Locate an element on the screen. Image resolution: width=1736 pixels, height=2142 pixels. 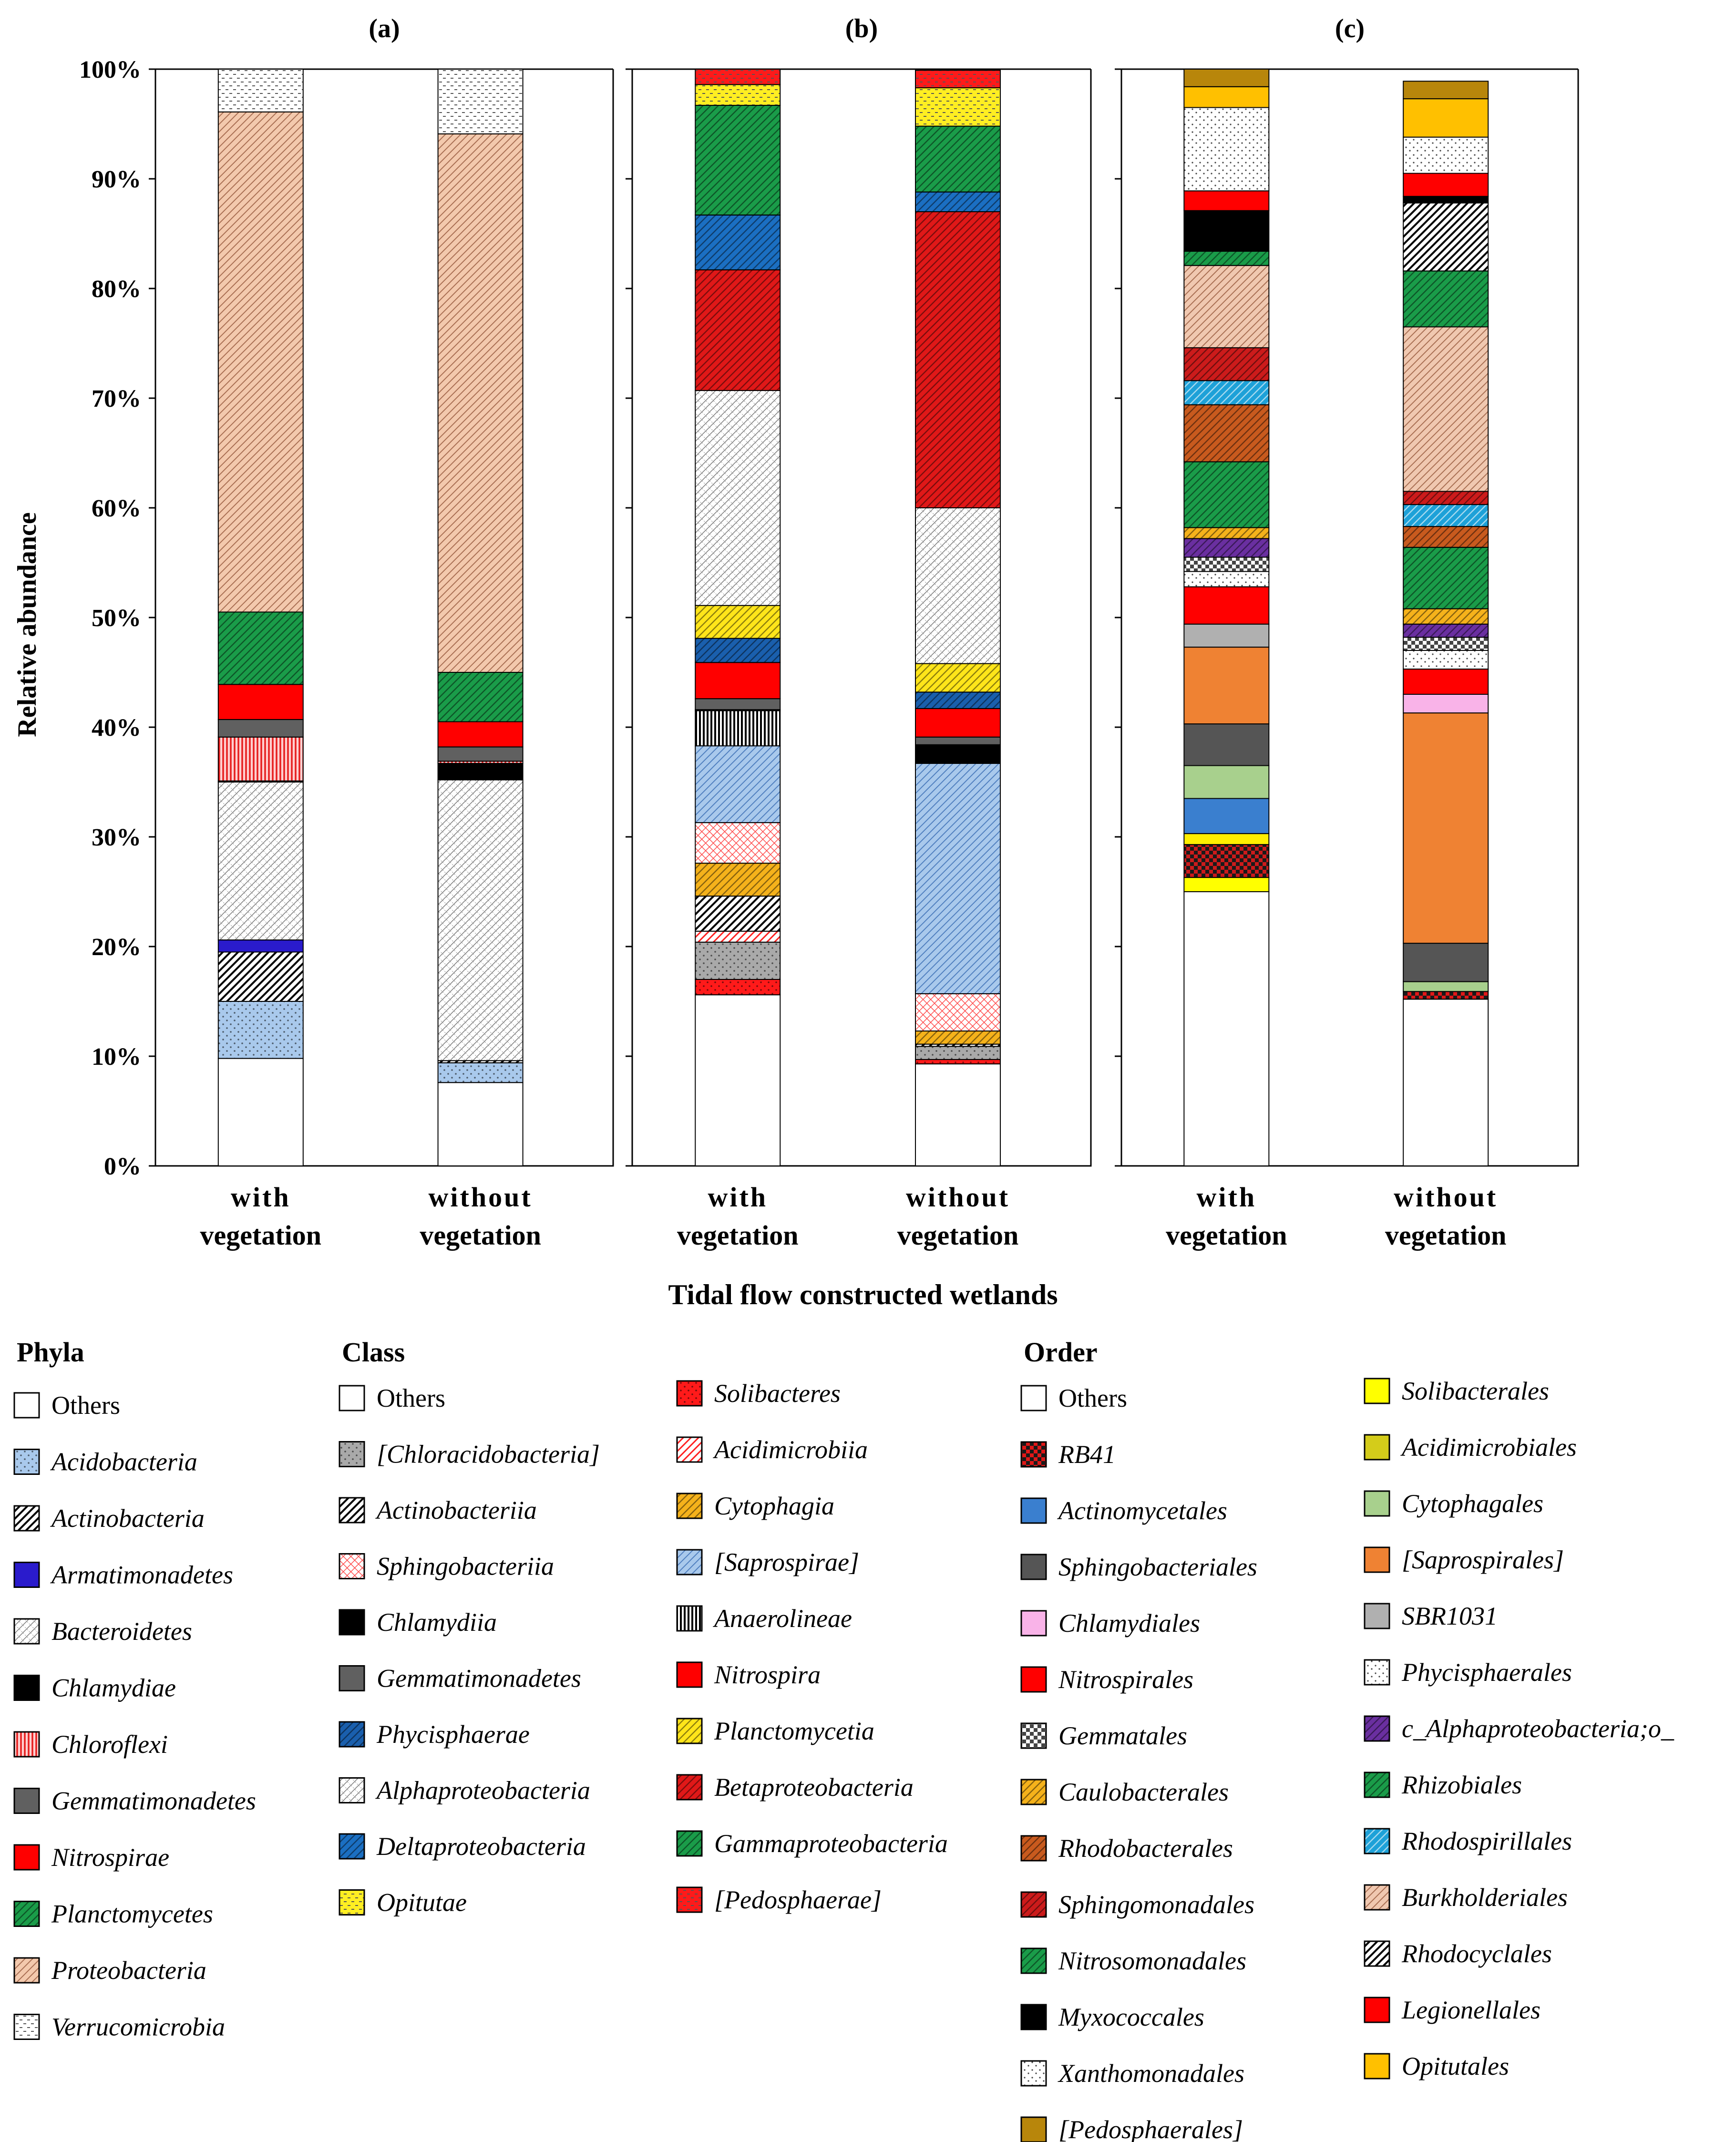
legend-label: Sphingomonadales is located at coordinates (1156, 1904).